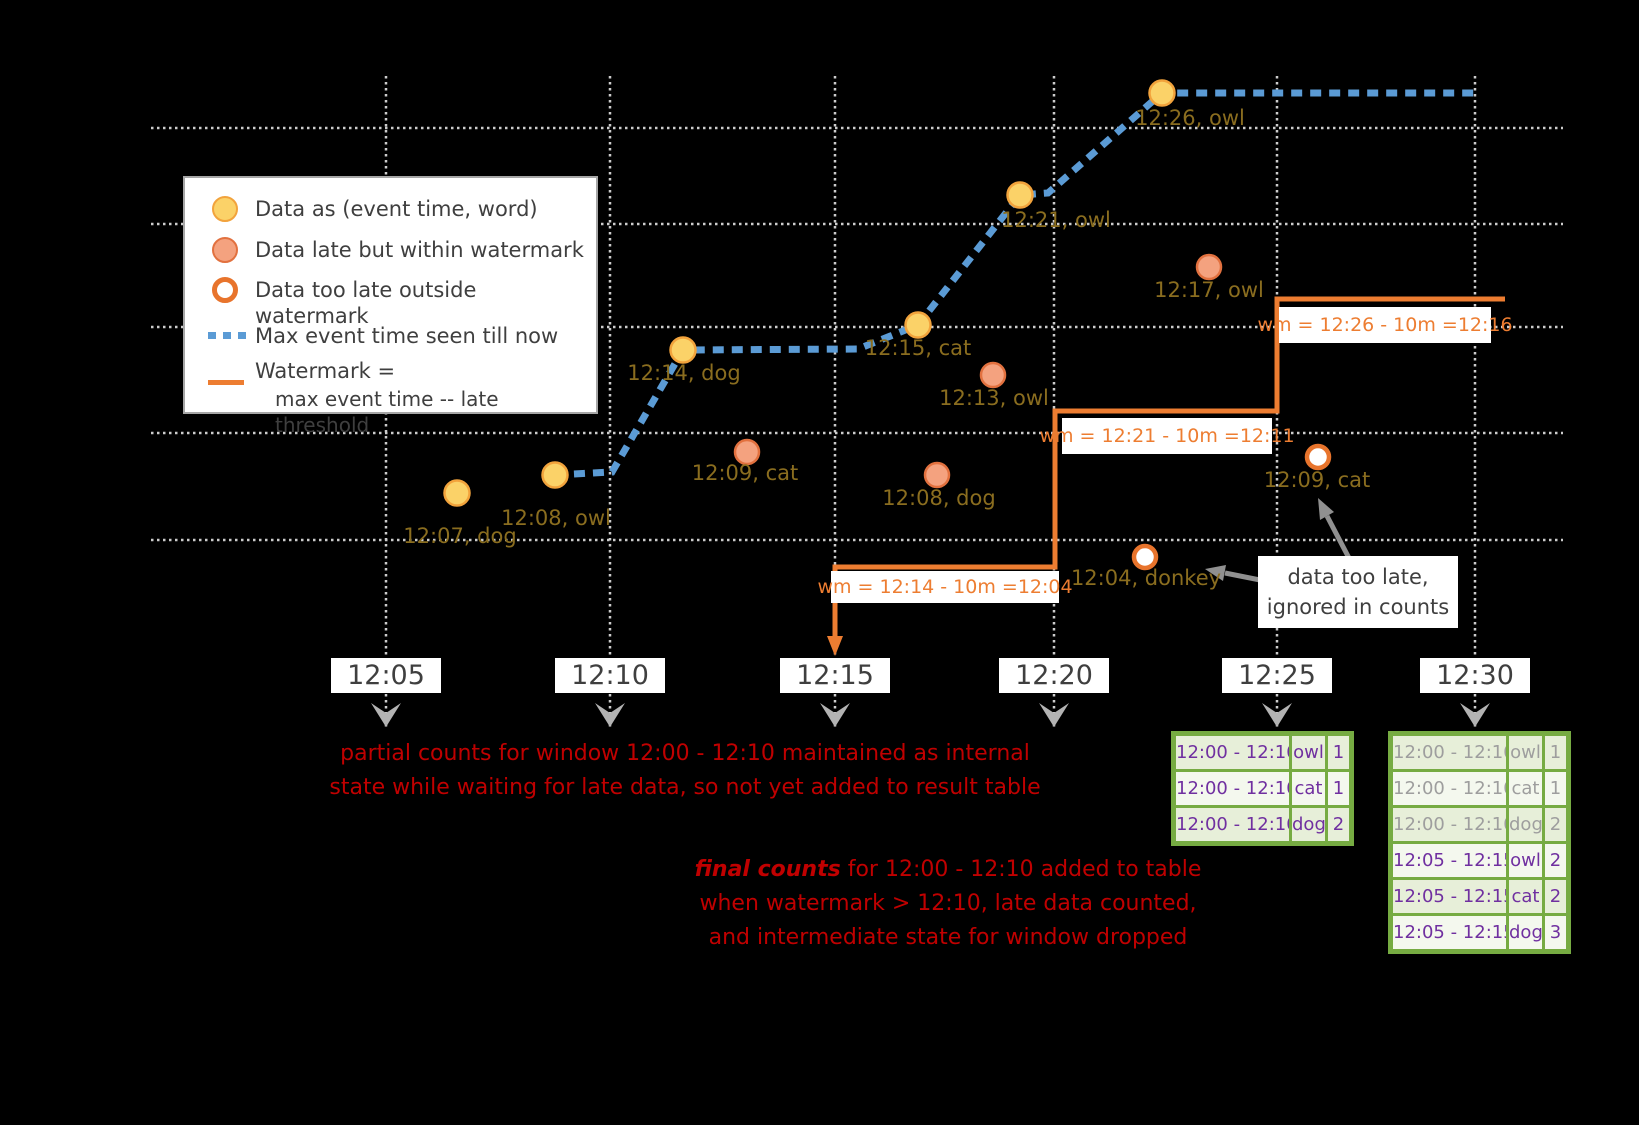 This screenshot has width=1639, height=1125. I want to click on data-point-label: 12:08, dog, so click(938, 498).